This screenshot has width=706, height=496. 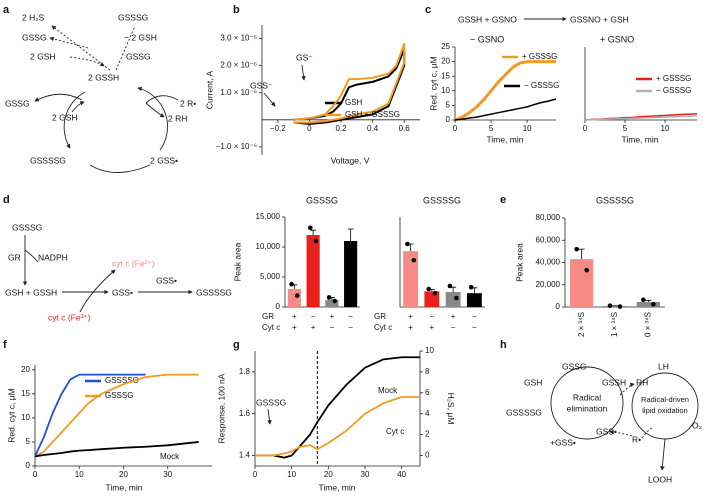 I want to click on y-tick-label: 25, so click(x=445, y=46).